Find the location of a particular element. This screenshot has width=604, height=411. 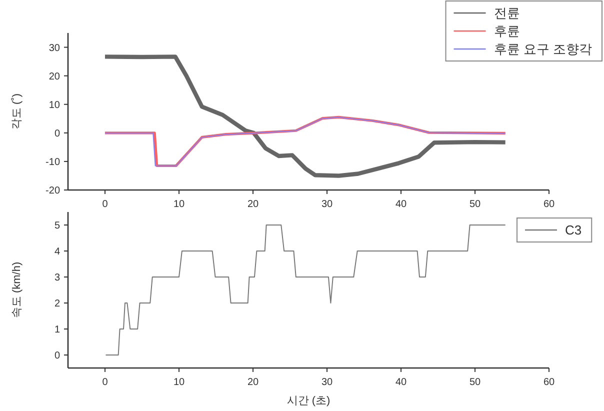

legend-label: 전륜 is located at coordinates (507, 13).